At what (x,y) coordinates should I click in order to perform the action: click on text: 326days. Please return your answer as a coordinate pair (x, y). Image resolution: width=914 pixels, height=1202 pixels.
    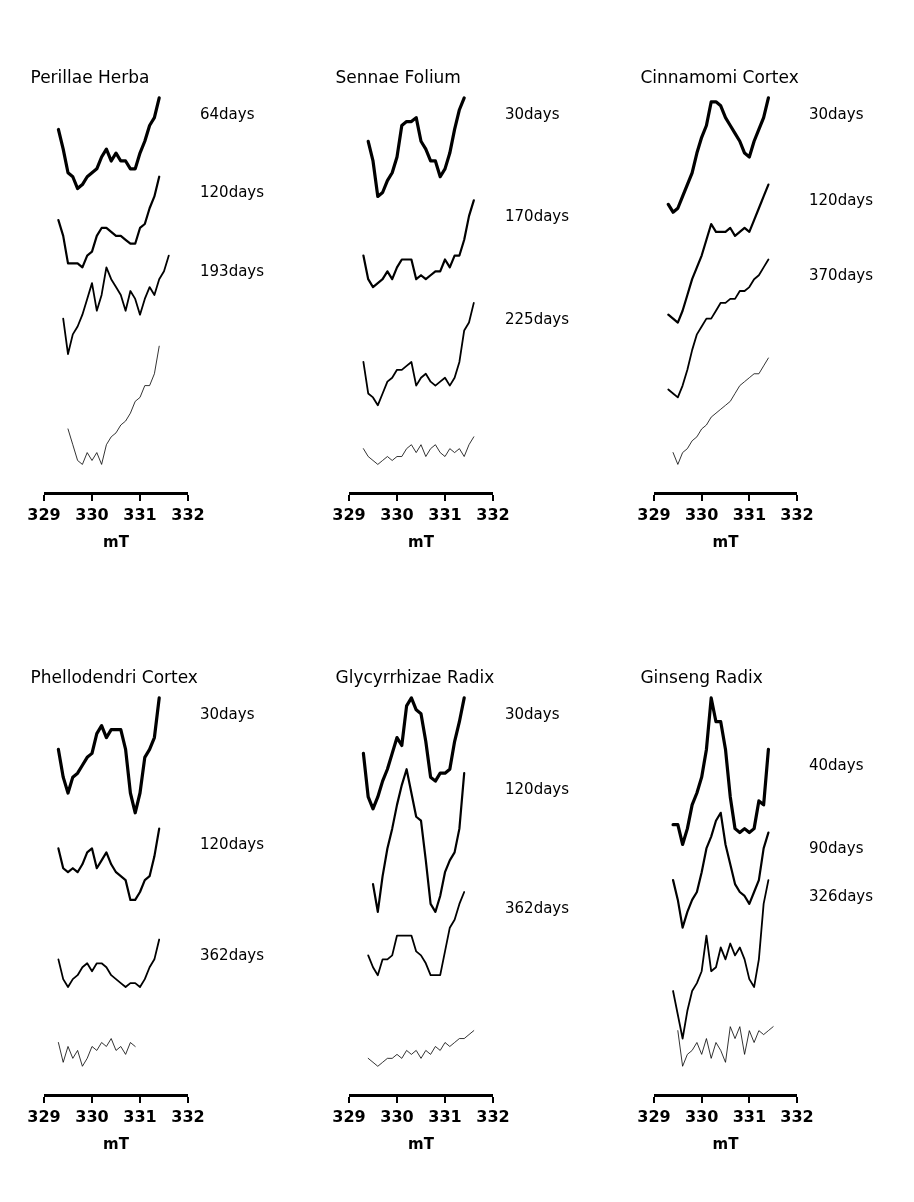
    Looking at the image, I should click on (841, 896).